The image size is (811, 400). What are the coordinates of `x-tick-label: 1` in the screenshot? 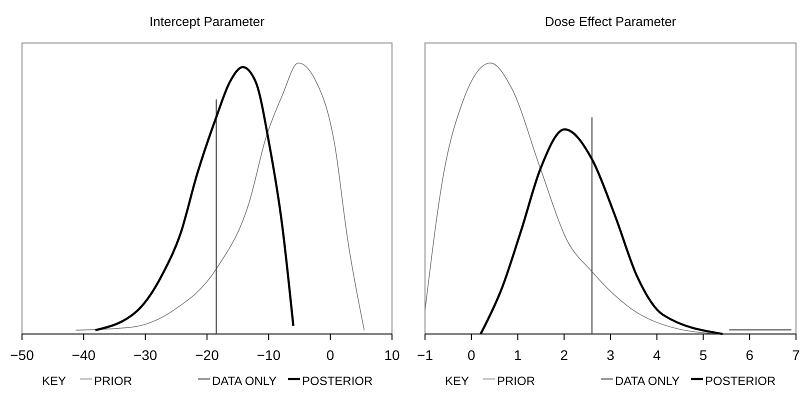 It's located at (518, 355).